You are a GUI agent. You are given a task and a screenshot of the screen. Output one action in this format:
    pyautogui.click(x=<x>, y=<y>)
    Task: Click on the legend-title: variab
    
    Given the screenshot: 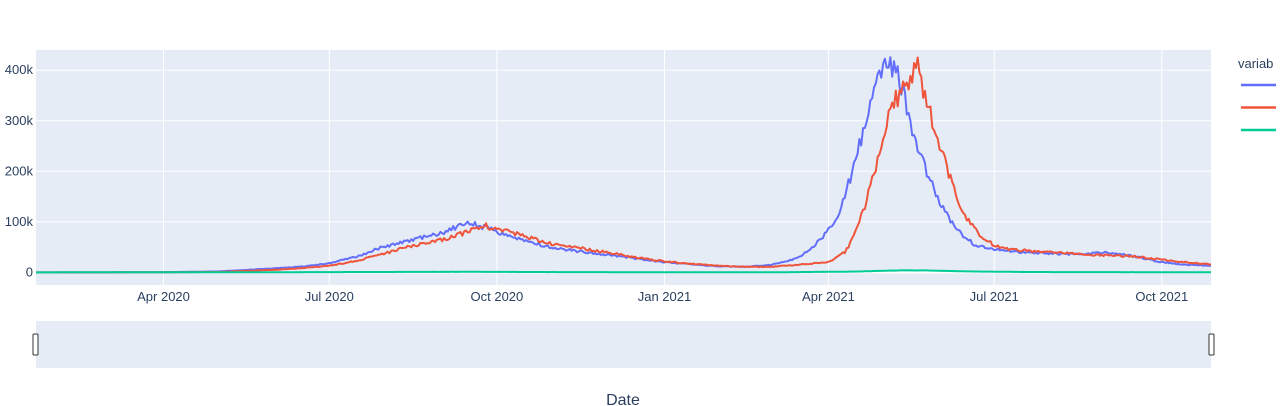 What is the action you would take?
    pyautogui.click(x=1255, y=63)
    